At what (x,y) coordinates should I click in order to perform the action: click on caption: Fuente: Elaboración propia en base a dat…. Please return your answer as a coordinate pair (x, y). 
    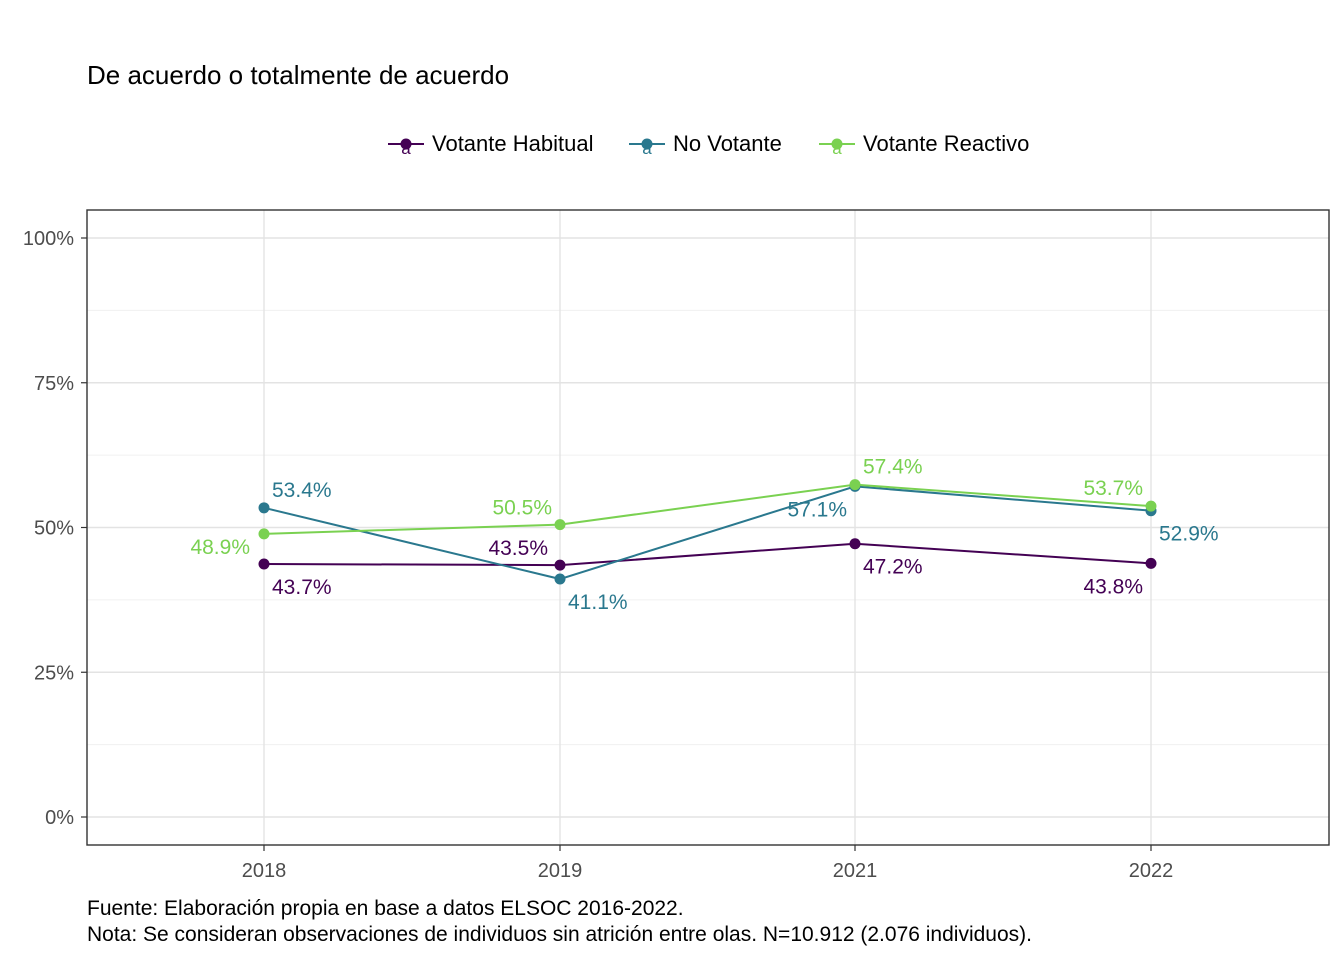
    Looking at the image, I should click on (559, 922).